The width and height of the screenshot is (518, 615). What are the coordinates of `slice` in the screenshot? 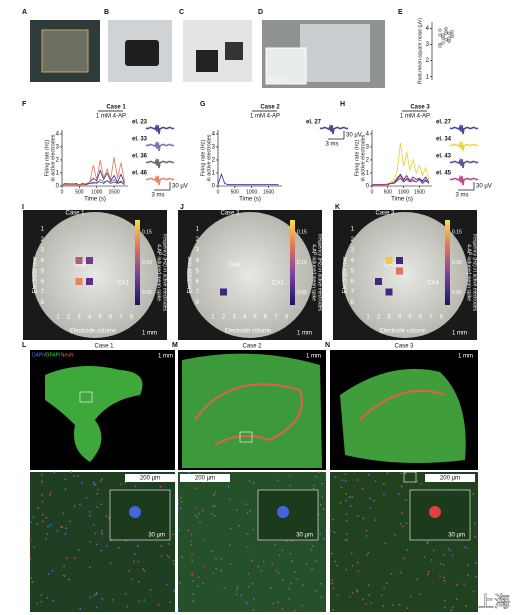 It's located at (95, 275).